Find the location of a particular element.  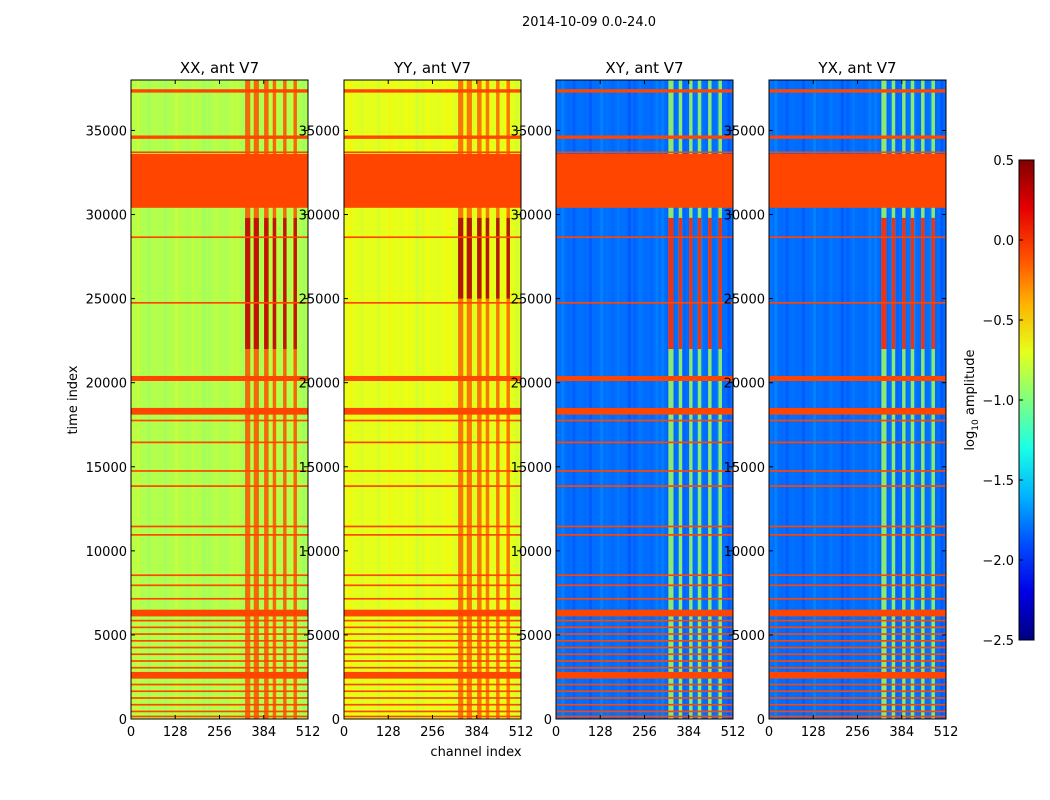

y-tick-label: 15000 is located at coordinates (531, 468).